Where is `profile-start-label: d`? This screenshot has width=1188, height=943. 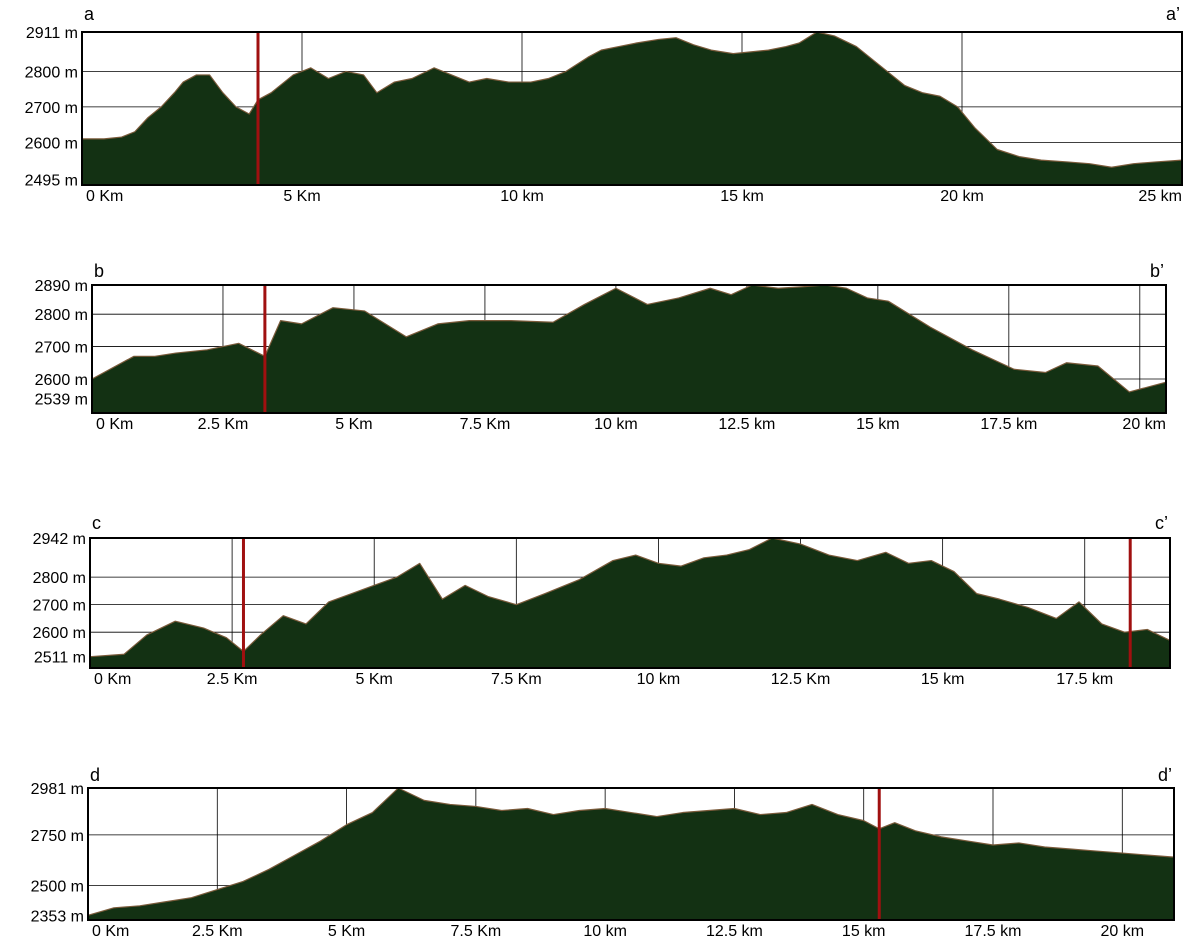
profile-start-label: d is located at coordinates (95, 775).